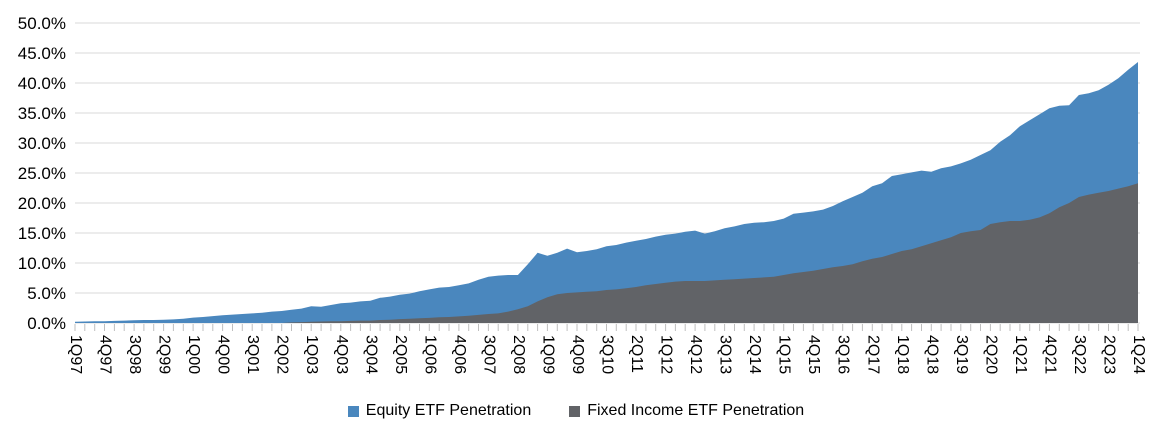  Describe the element at coordinates (666, 354) in the screenshot. I see `x-axis-tick-label: 1Q12` at that location.